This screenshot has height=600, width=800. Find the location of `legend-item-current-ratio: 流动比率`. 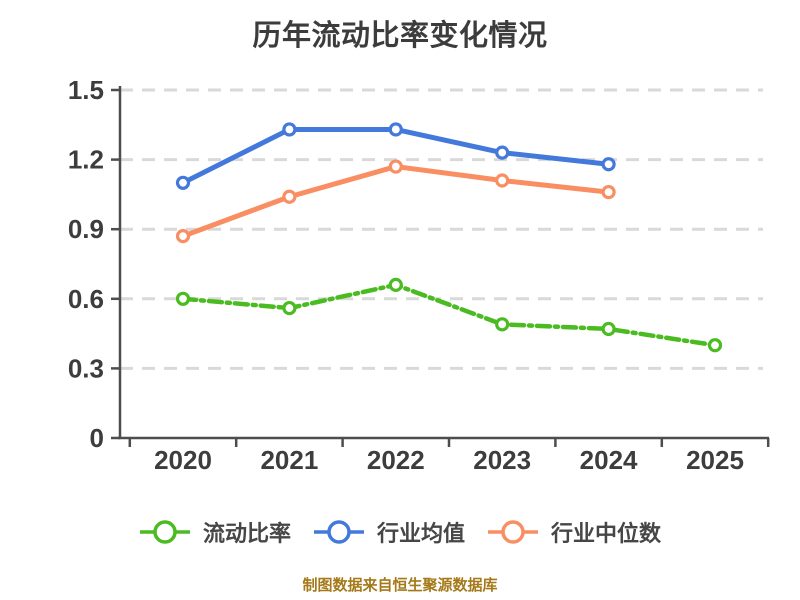

legend-item-current-ratio: 流动比率 is located at coordinates (215, 532).